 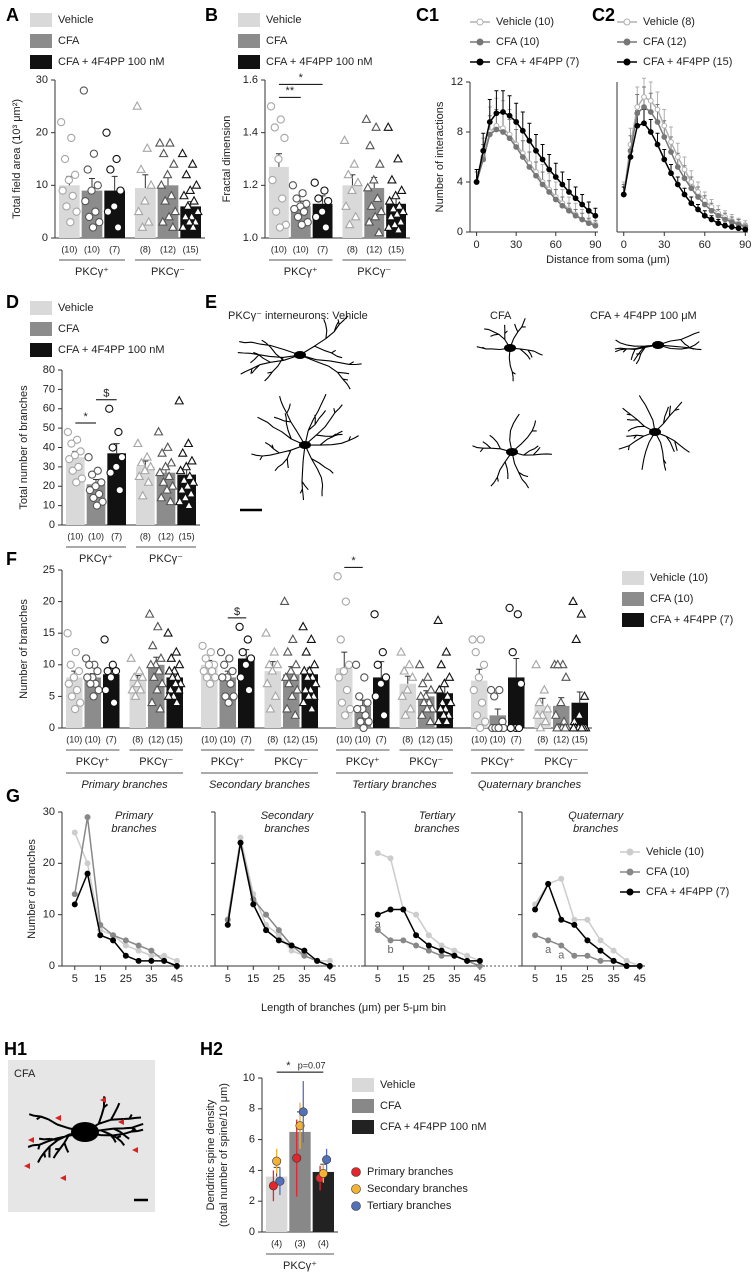 What do you see at coordinates (298, 316) in the screenshot?
I see `image-caption: PKCγ⁻ interneurons: Vehicle` at bounding box center [298, 316].